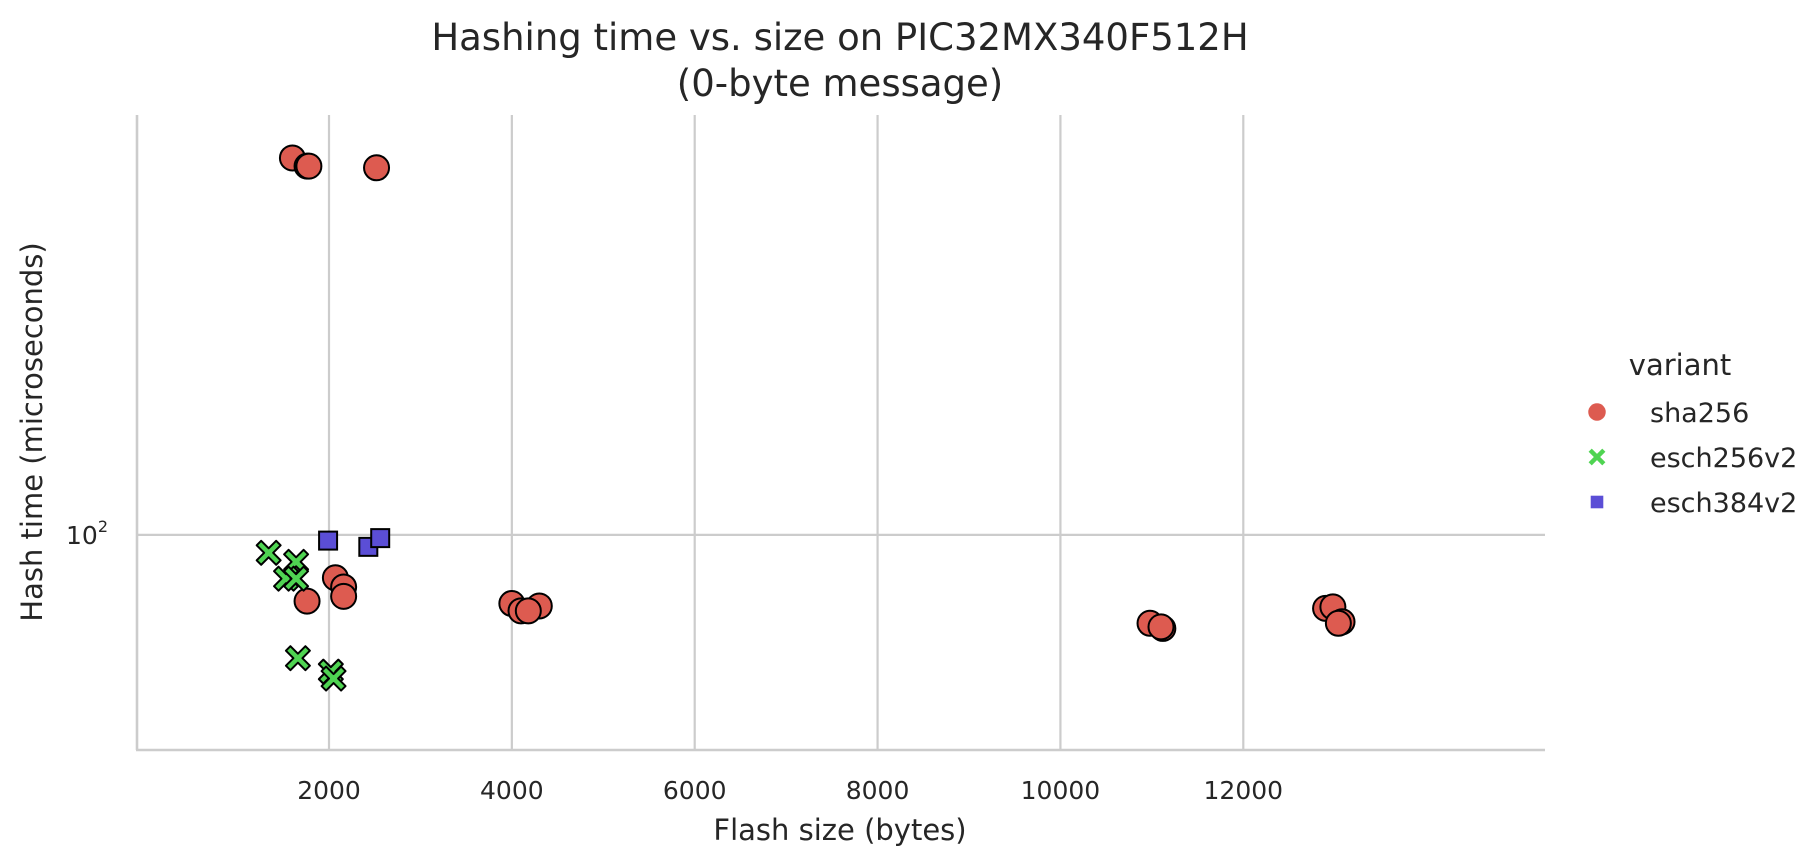 This screenshot has height=865, width=1817. What do you see at coordinates (1597, 502) in the screenshot?
I see `legend-marker-esch384v2` at bounding box center [1597, 502].